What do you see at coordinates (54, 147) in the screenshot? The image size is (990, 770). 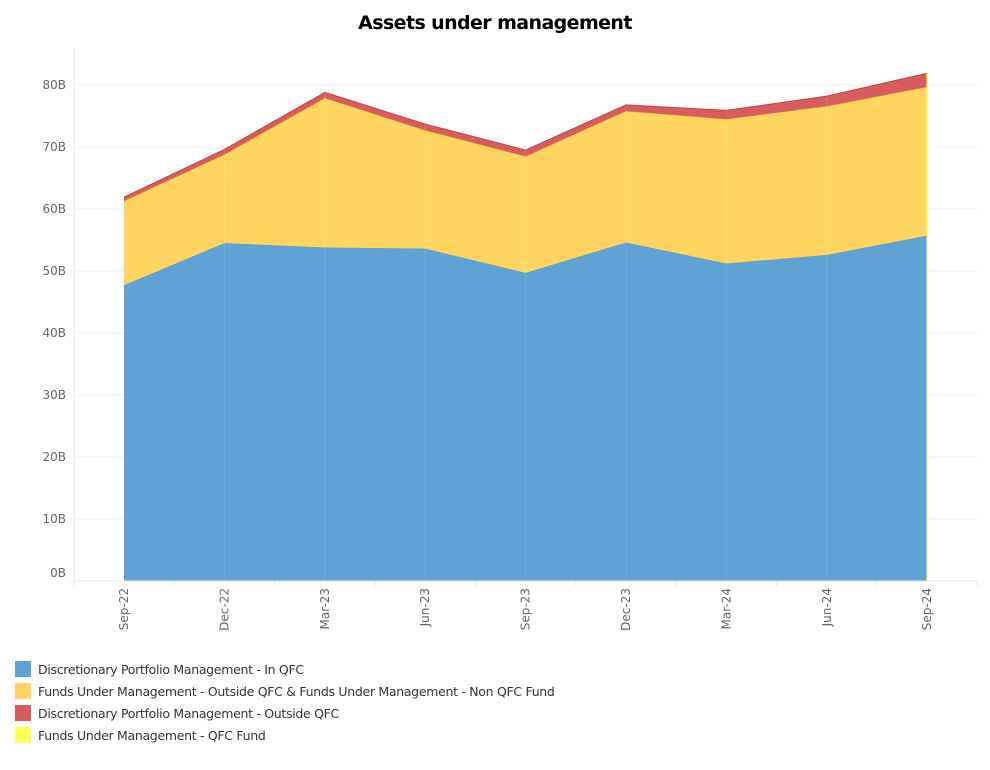 I see `y-tick-label: 70B` at bounding box center [54, 147].